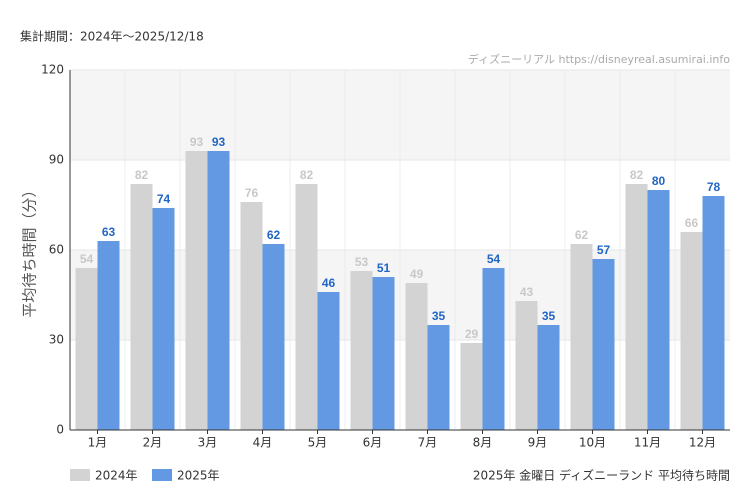 The image size is (750, 500). I want to click on x-tick-label: 6月, so click(373, 443).